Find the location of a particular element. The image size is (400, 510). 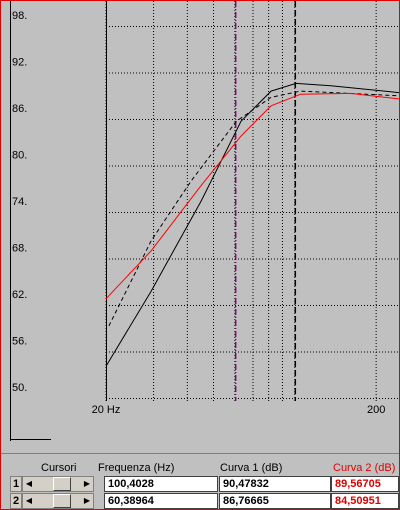

frequency-field: 60,38964 is located at coordinates (161, 501).